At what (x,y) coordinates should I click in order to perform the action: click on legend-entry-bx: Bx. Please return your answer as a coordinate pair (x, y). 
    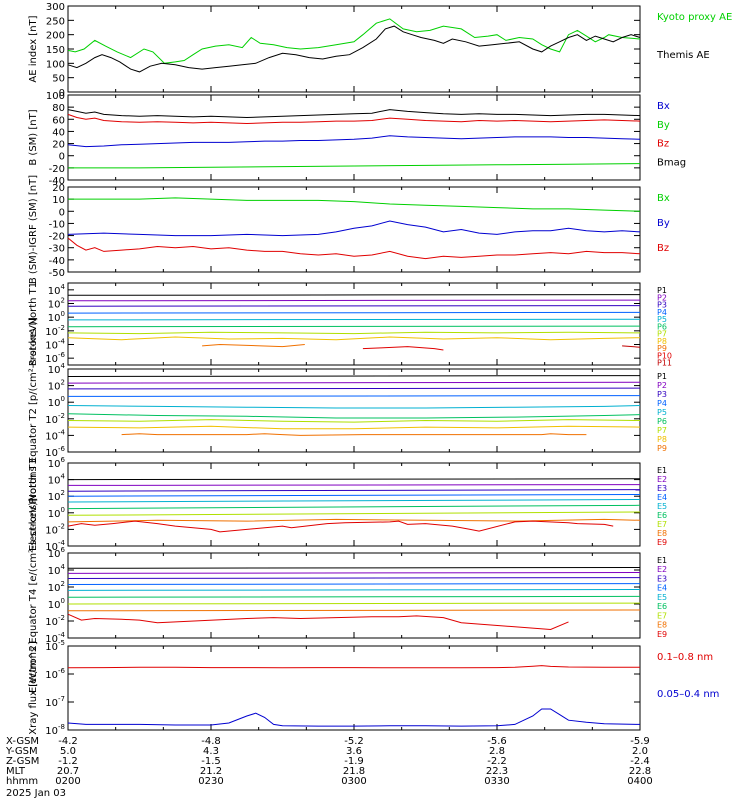
    Looking at the image, I should click on (663, 106).